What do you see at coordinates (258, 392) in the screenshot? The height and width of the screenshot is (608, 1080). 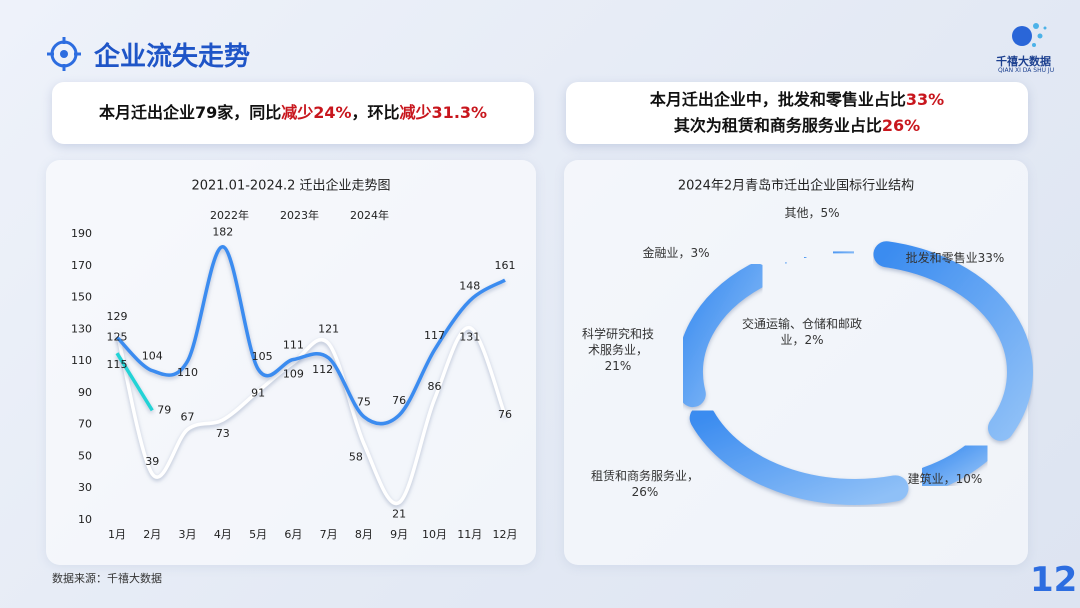 I see `data-label: 91` at bounding box center [258, 392].